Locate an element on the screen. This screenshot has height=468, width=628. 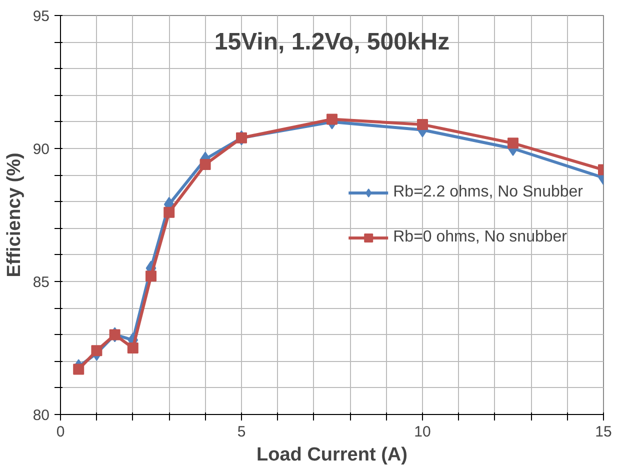
y-tick-label: 90 is located at coordinates (41, 149).